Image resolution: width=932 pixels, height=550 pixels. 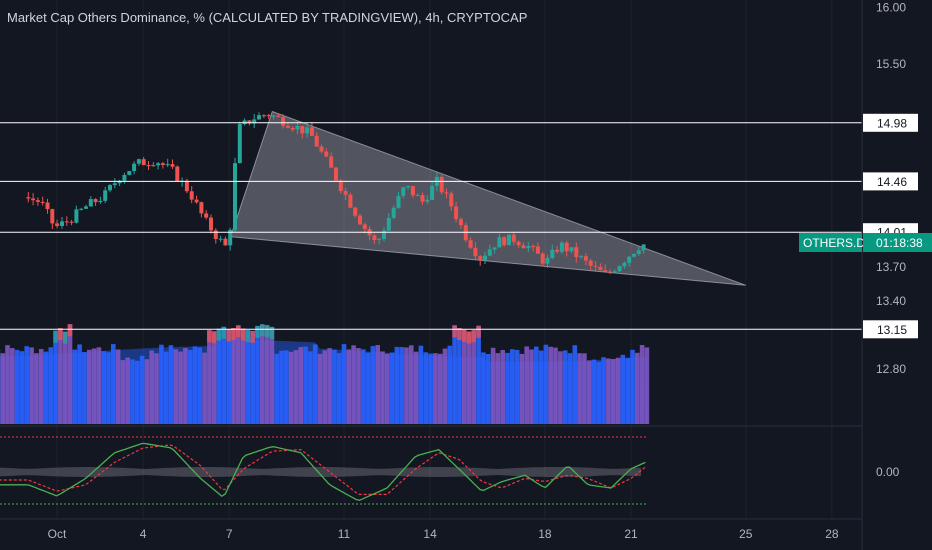 What do you see at coordinates (891, 64) in the screenshot?
I see `y-tick-label: 15.50` at bounding box center [891, 64].